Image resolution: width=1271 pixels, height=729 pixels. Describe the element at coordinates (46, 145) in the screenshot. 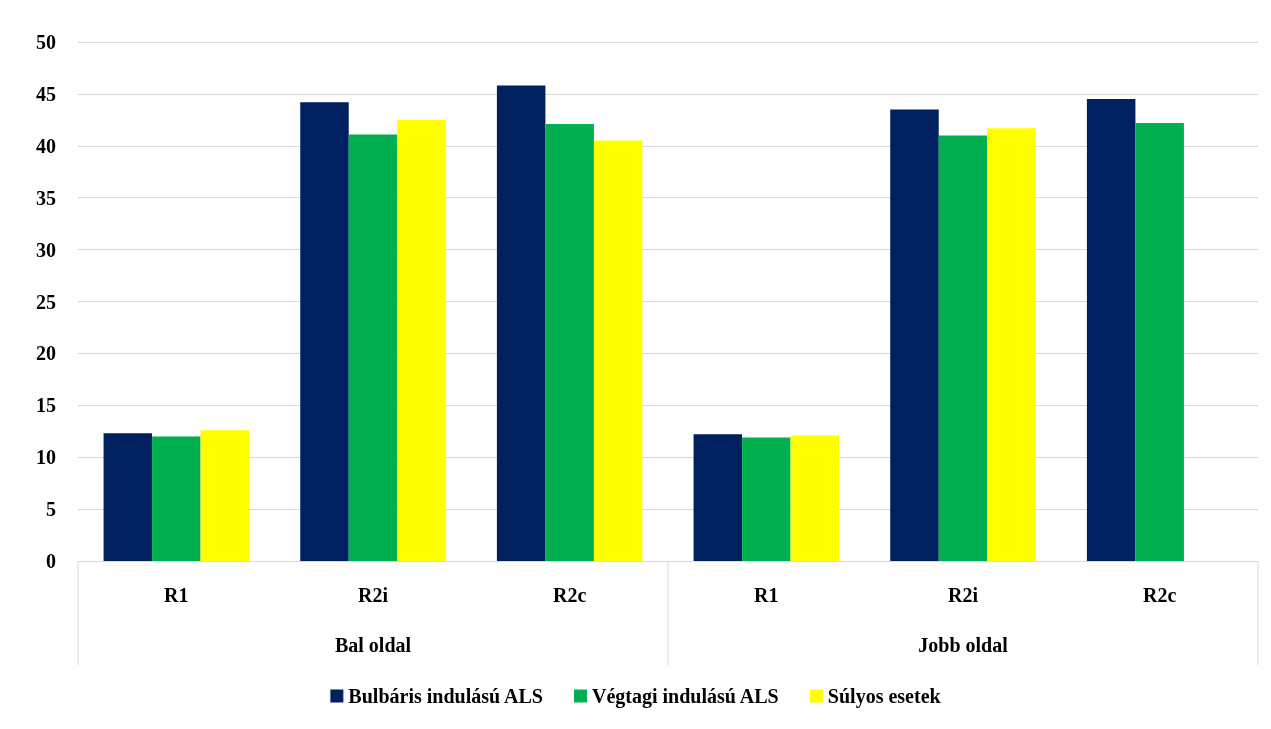

I see `y-tick-label: 40` at that location.